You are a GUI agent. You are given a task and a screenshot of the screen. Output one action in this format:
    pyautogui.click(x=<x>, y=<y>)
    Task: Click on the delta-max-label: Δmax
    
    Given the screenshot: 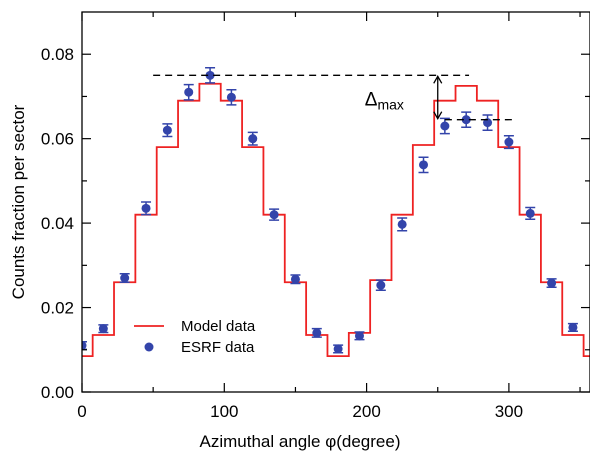 What is the action you would take?
    pyautogui.click(x=384, y=101)
    